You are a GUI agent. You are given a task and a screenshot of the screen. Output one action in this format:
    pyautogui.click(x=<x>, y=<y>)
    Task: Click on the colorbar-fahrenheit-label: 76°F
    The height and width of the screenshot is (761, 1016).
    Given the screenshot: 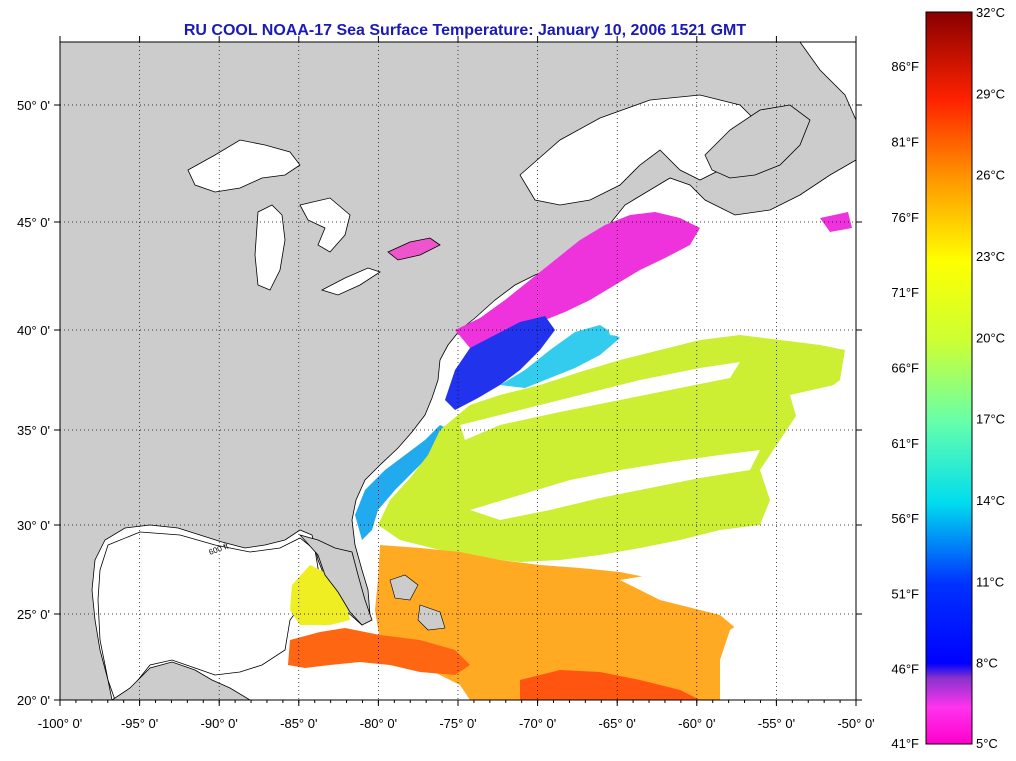 What is the action you would take?
    pyautogui.click(x=905, y=217)
    